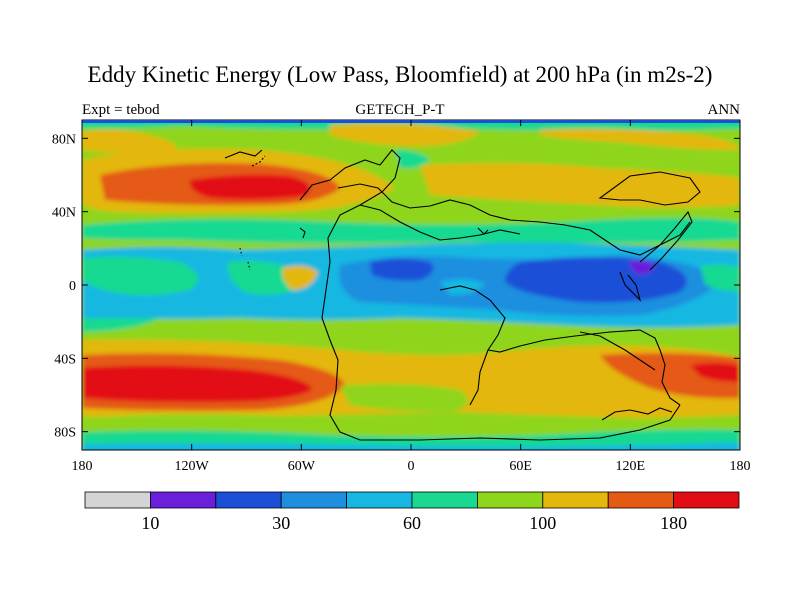 This screenshot has width=800, height=600. Describe the element at coordinates (65, 433) in the screenshot. I see `y-tick-label: 80S` at that location.